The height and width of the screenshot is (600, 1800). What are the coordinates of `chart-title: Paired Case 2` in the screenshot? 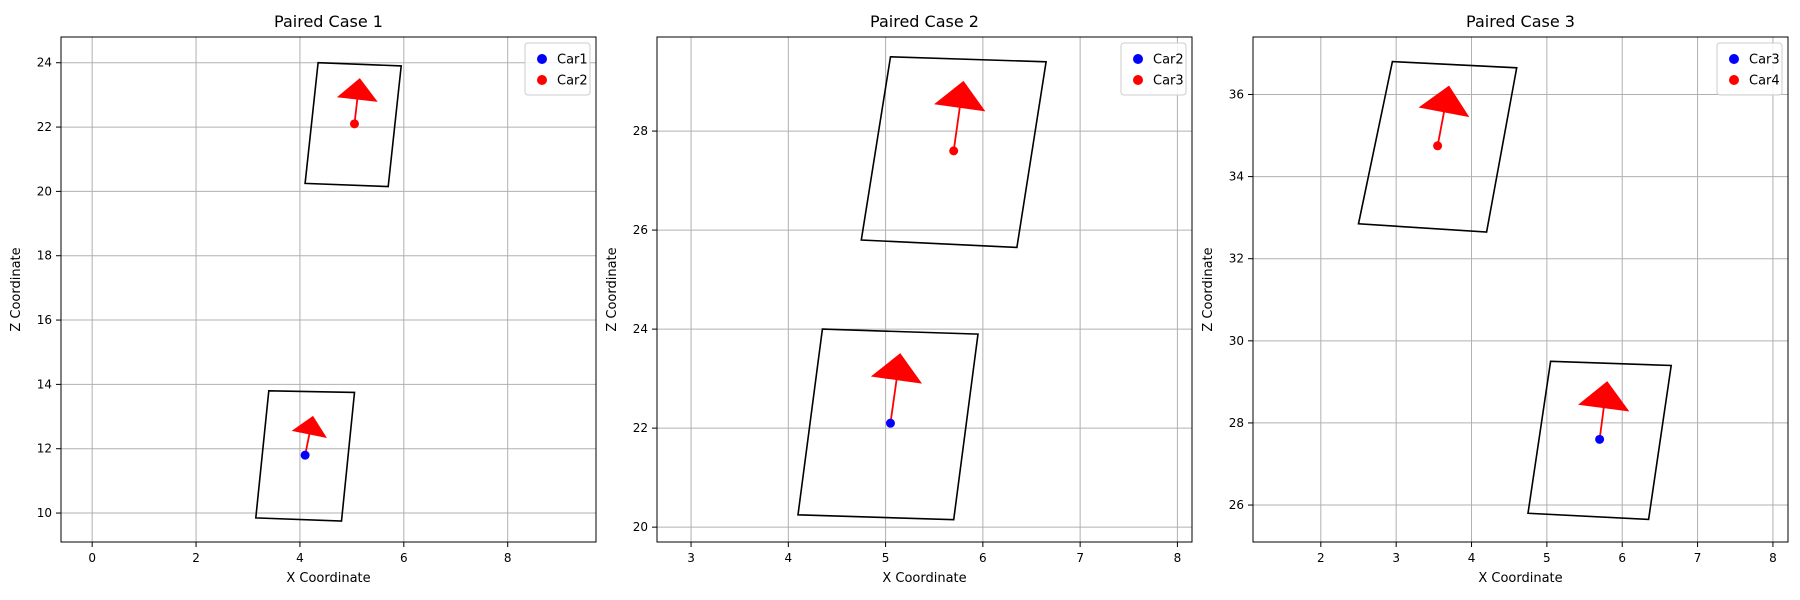 It's located at (924, 21).